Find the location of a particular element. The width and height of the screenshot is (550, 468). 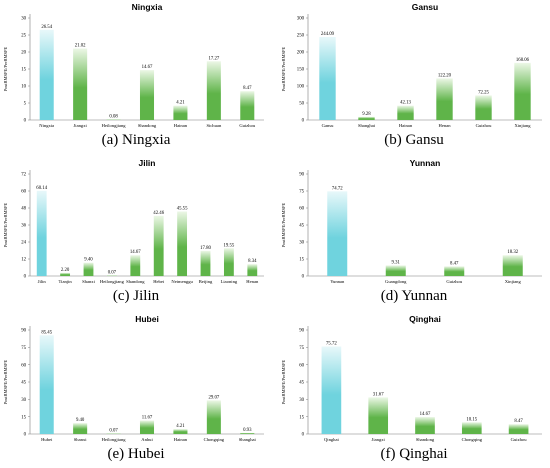

bar-ningxia is located at coordinates (46, 74).